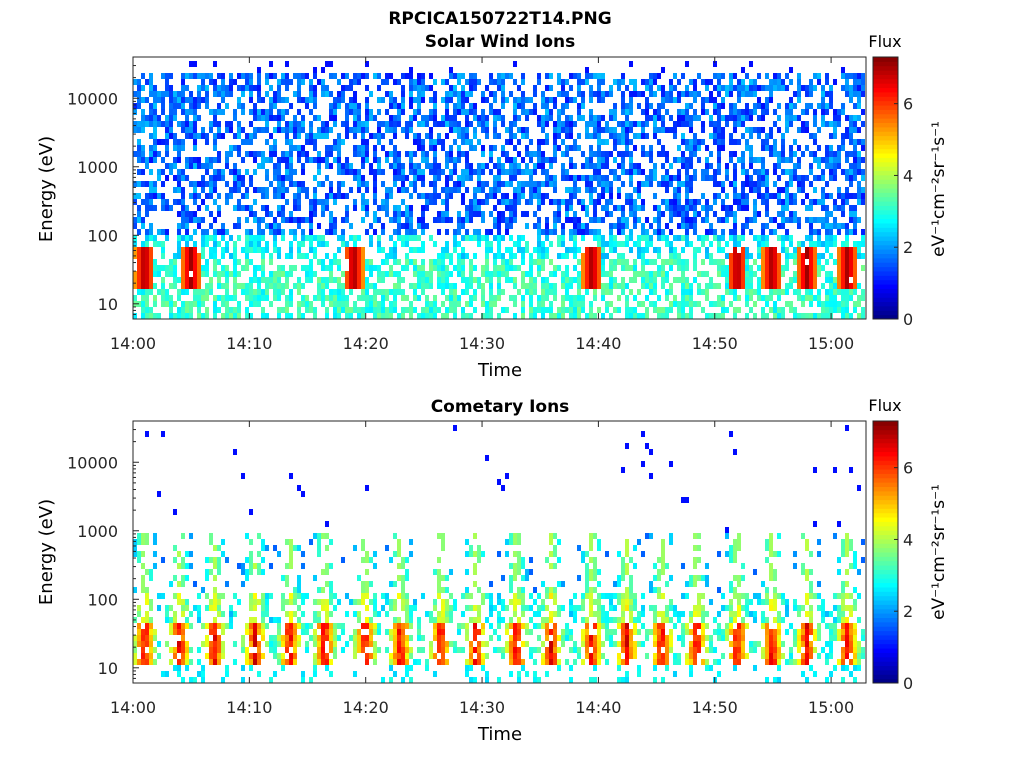  Describe the element at coordinates (908, 104) in the screenshot. I see `colorbar-tick-label: 6` at that location.